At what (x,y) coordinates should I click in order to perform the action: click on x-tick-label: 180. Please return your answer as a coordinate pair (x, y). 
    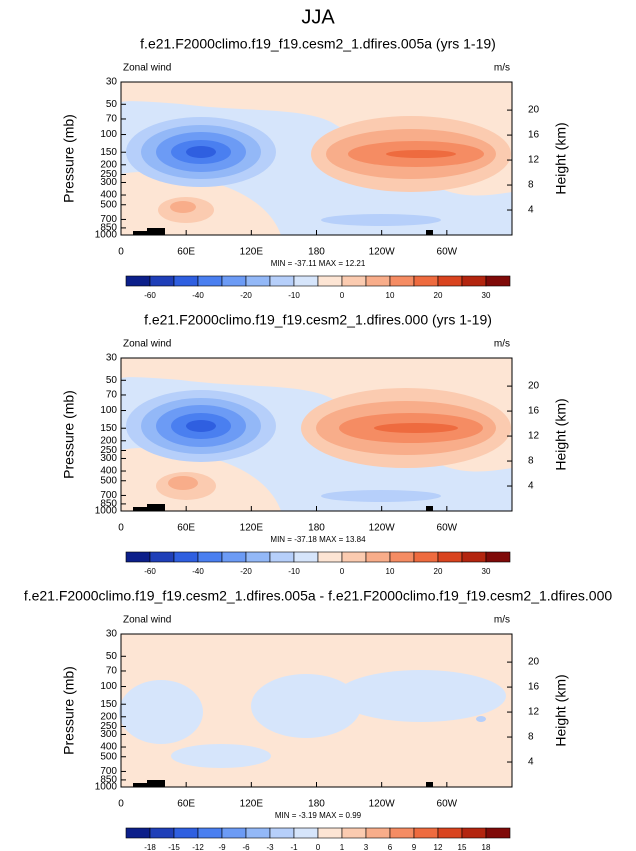
    Looking at the image, I should click on (316, 804).